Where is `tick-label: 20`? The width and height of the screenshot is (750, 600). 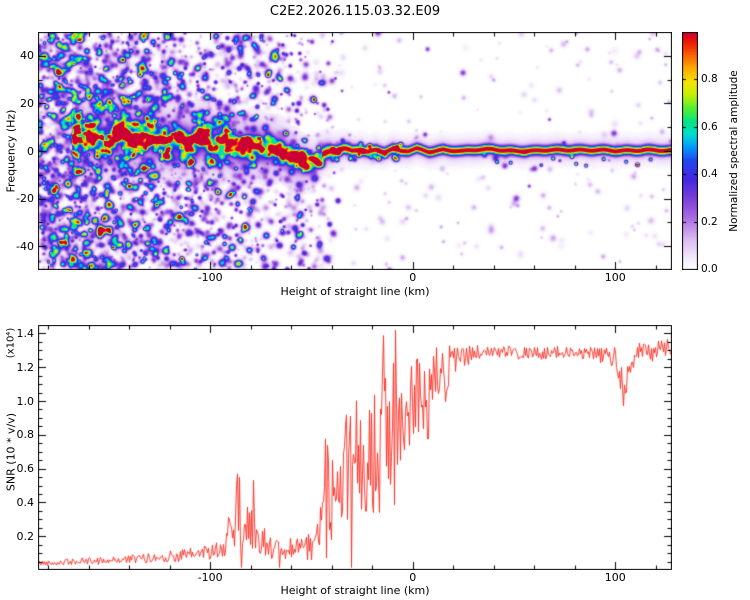 tick-label: 20 is located at coordinates (27, 103).